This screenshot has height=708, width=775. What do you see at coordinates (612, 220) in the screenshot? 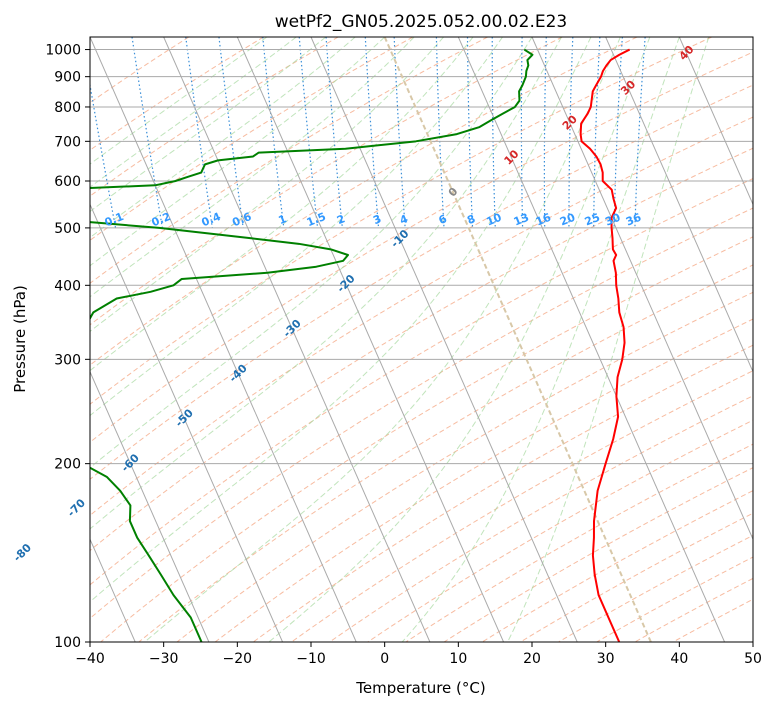
I see `mixing-ratio-label: 30` at bounding box center [612, 220].